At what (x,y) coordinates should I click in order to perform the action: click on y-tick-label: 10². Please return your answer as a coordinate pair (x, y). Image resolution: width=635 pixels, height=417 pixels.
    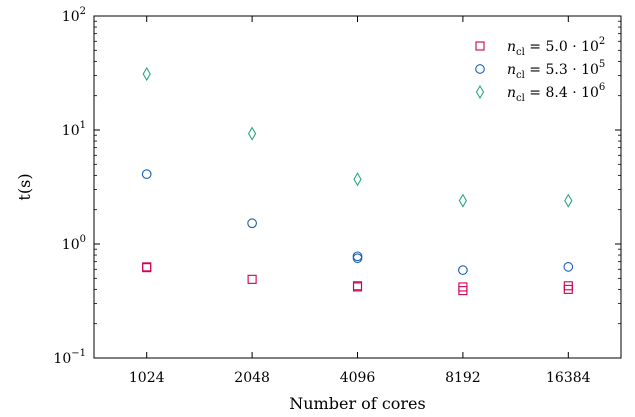
    Looking at the image, I should click on (74, 15).